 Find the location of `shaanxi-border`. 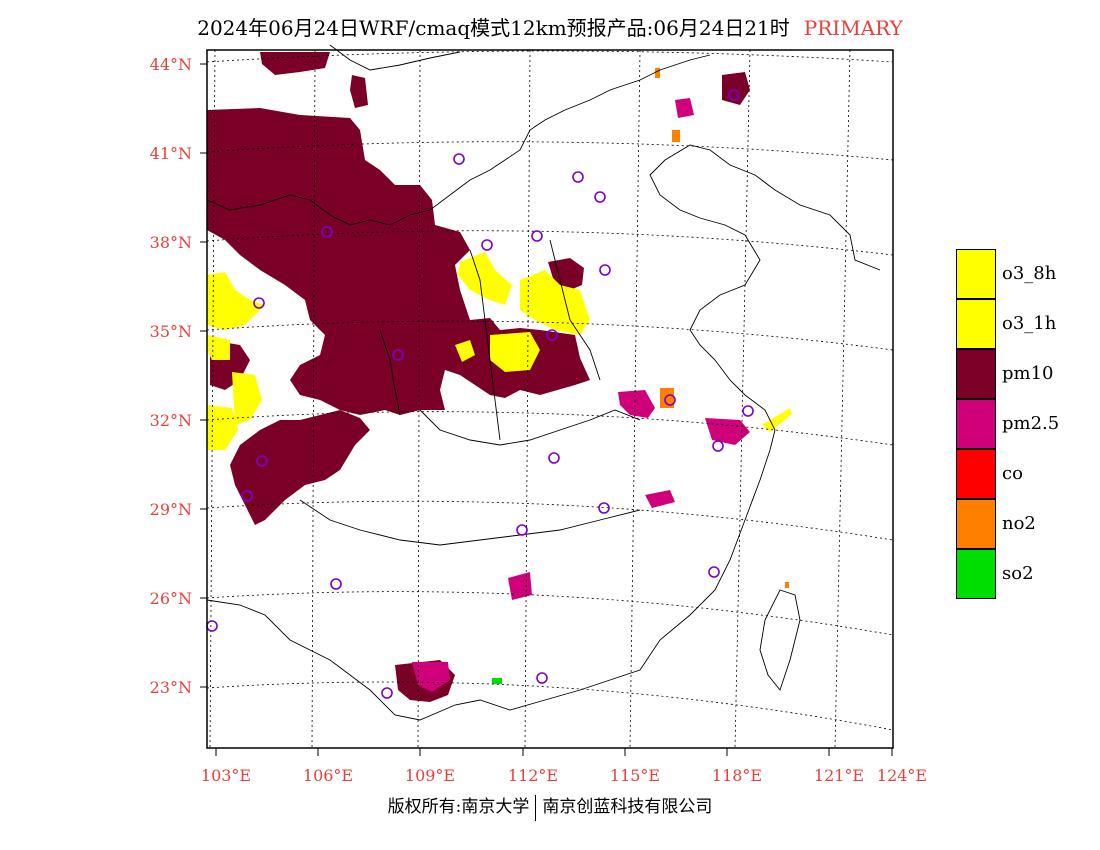

shaanxi-border is located at coordinates (390, 372).